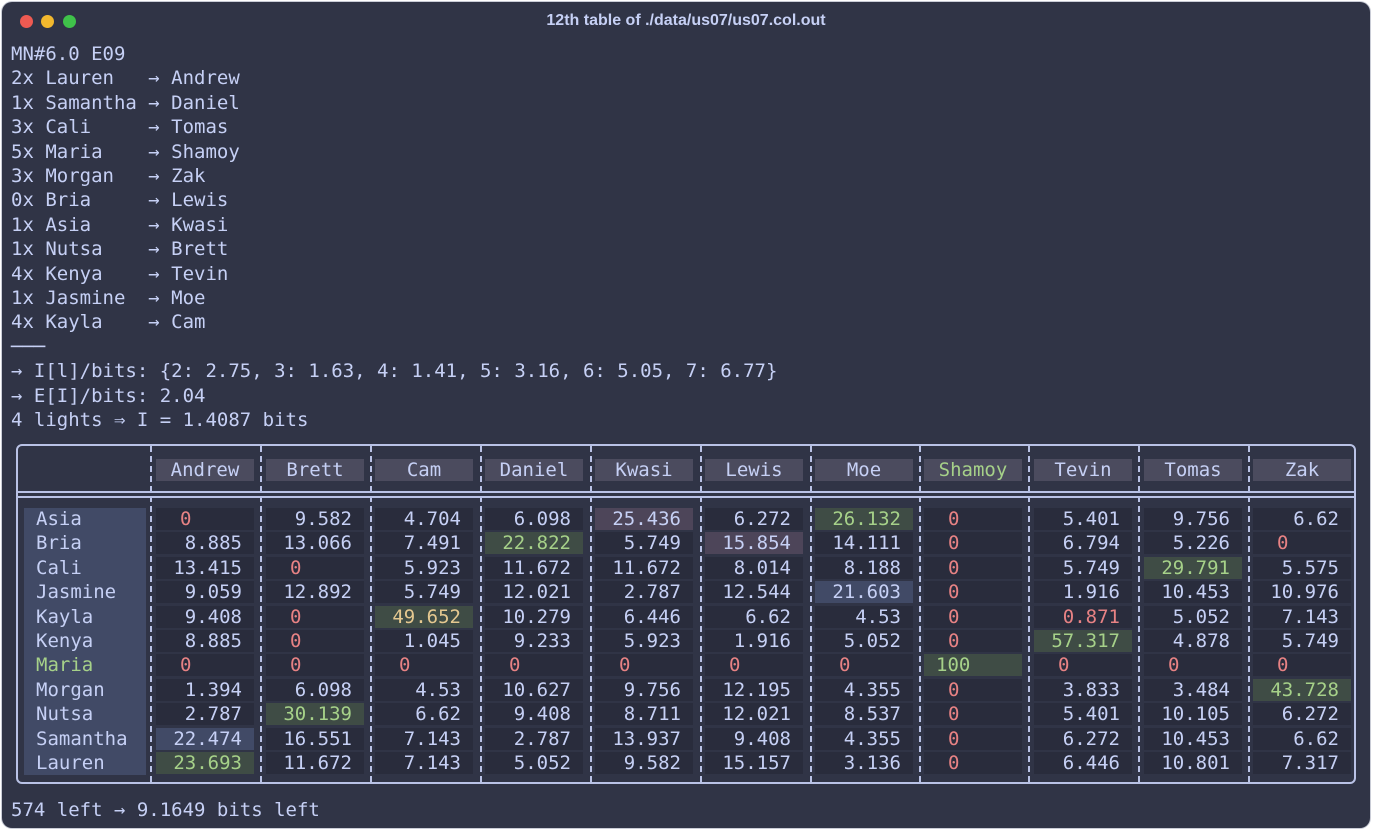 The width and height of the screenshot is (1373, 830). What do you see at coordinates (108, 298) in the screenshot?
I see `output-line: 1x Jasmine → Moe` at bounding box center [108, 298].